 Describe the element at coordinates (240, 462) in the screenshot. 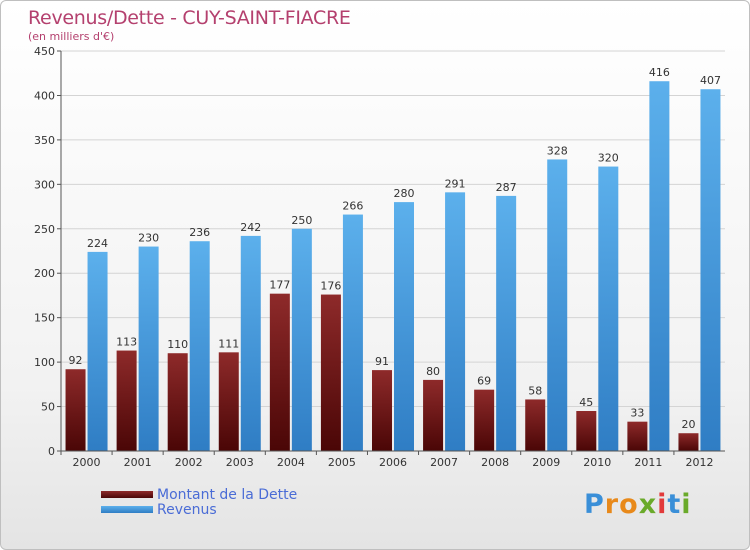

I see `x-tick-label: 2003` at that location.